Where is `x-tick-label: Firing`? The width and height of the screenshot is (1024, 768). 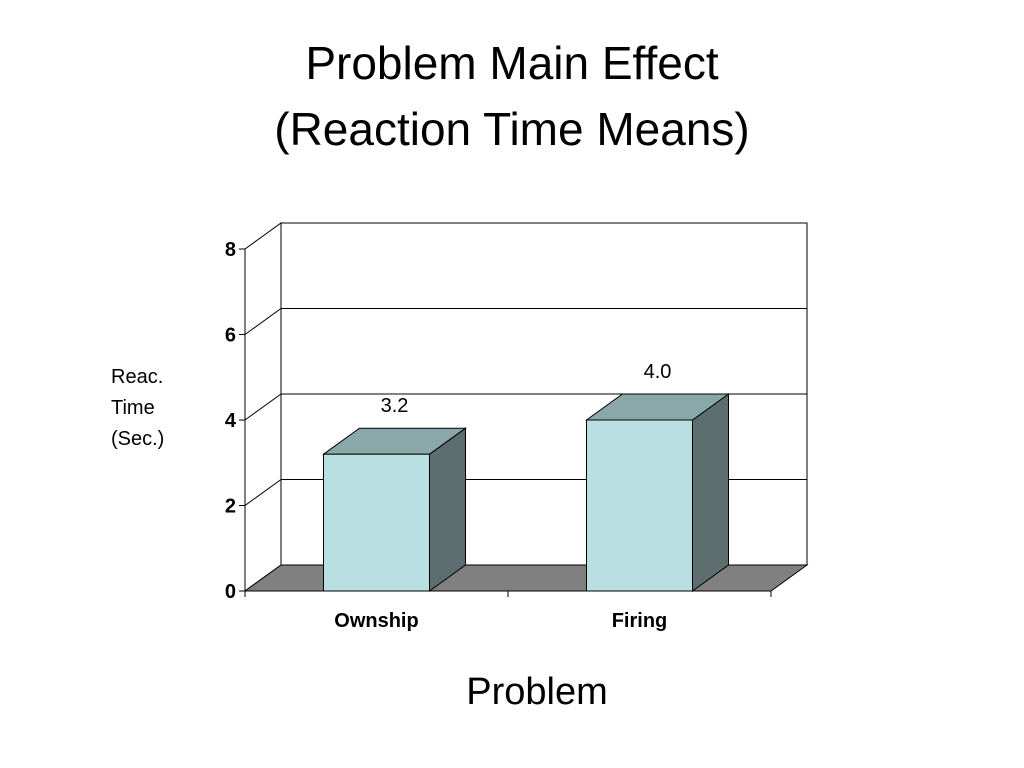
x-tick-label: Firing is located at coordinates (640, 621).